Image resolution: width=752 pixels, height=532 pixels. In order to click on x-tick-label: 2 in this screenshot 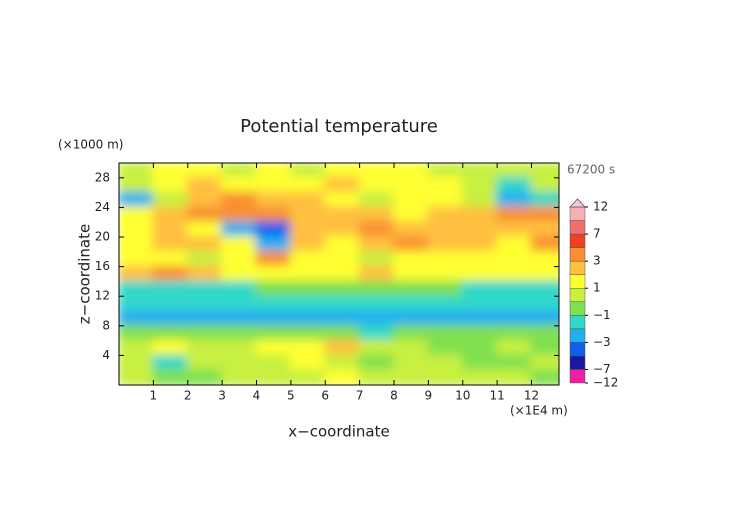, I will do `click(188, 396)`.